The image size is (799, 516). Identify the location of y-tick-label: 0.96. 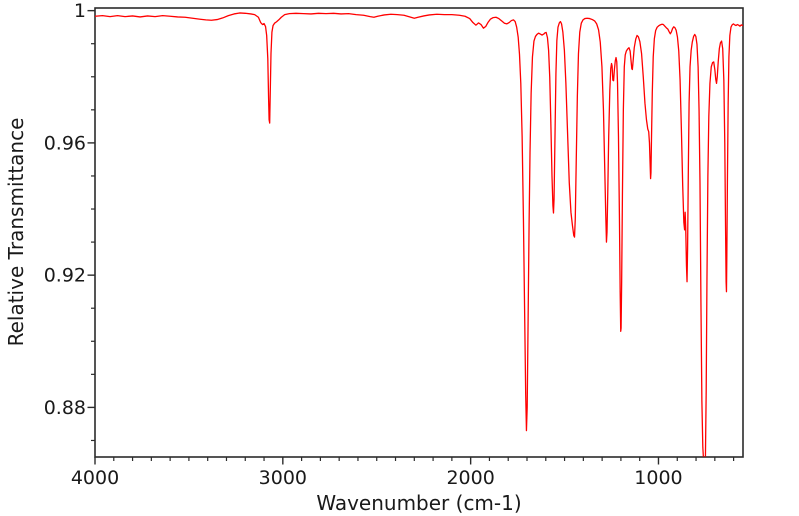
(65, 143).